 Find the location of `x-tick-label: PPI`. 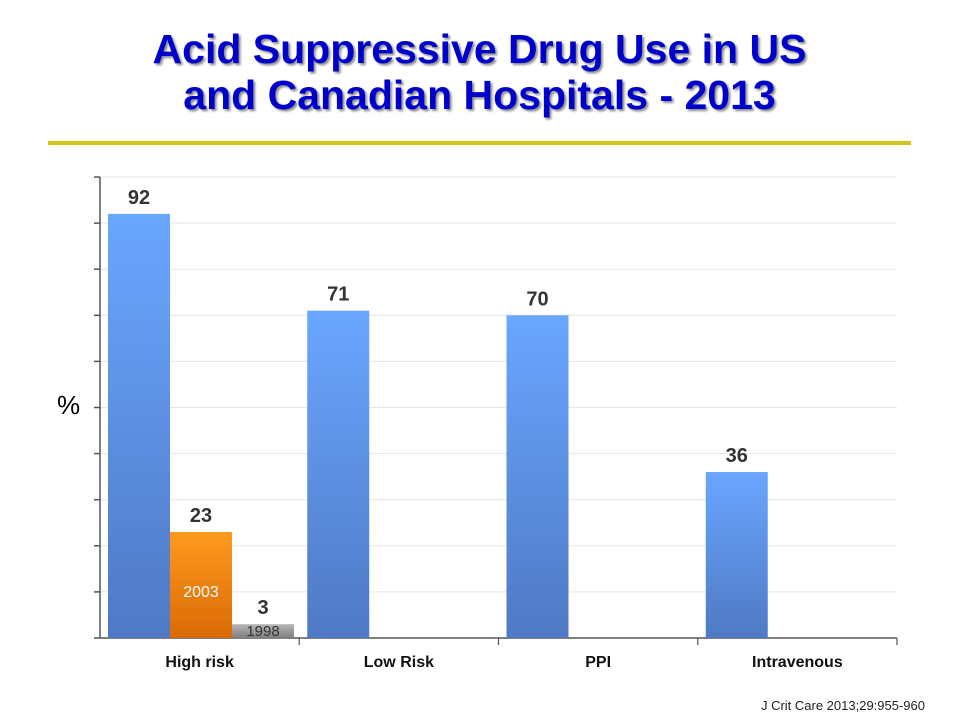

x-tick-label: PPI is located at coordinates (598, 662).